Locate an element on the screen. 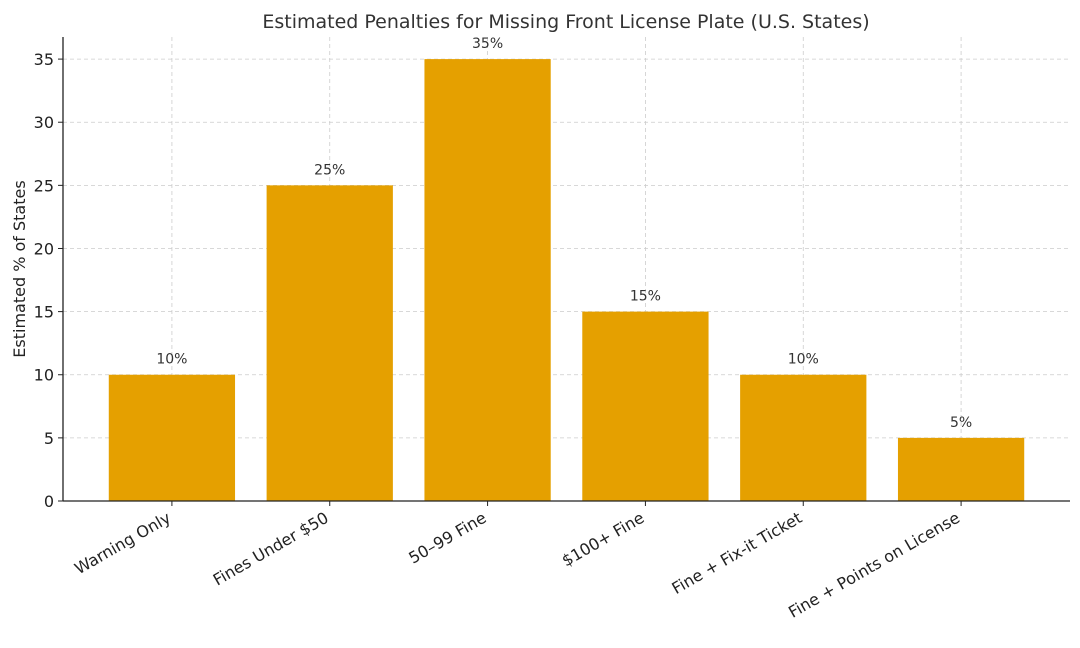  x-tick-label: Fine + Points on License is located at coordinates (874, 565).